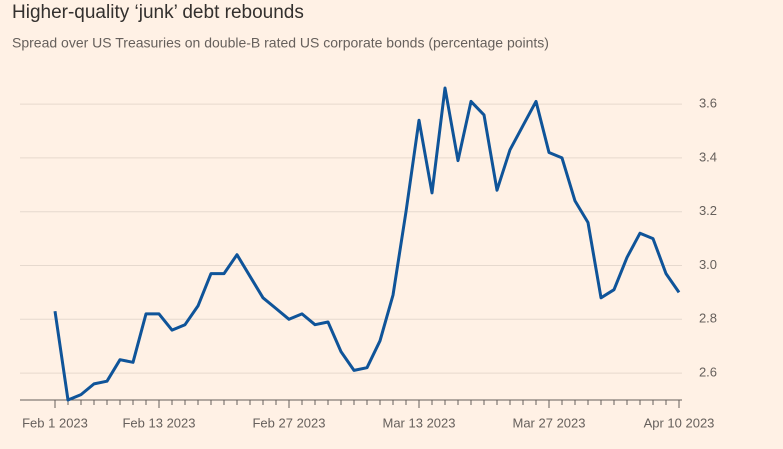 Image resolution: width=783 pixels, height=449 pixels. What do you see at coordinates (679, 422) in the screenshot?
I see `x-tick-label: Apr 10 2023` at bounding box center [679, 422].